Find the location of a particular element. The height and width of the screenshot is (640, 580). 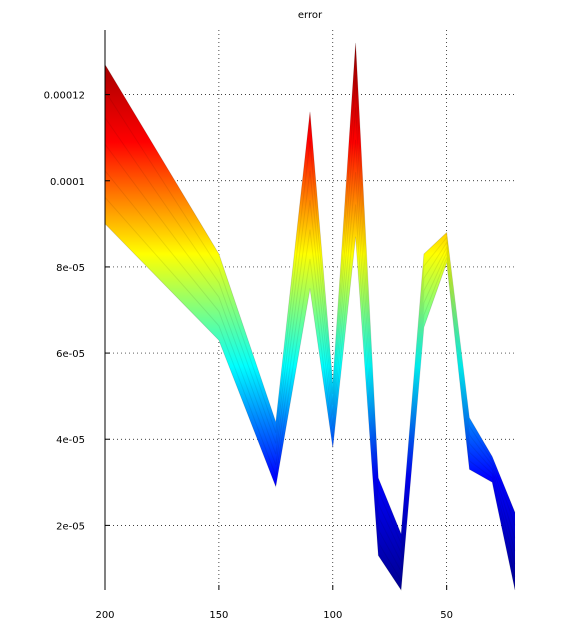

y-tick-label: 2e-05 is located at coordinates (70, 526).